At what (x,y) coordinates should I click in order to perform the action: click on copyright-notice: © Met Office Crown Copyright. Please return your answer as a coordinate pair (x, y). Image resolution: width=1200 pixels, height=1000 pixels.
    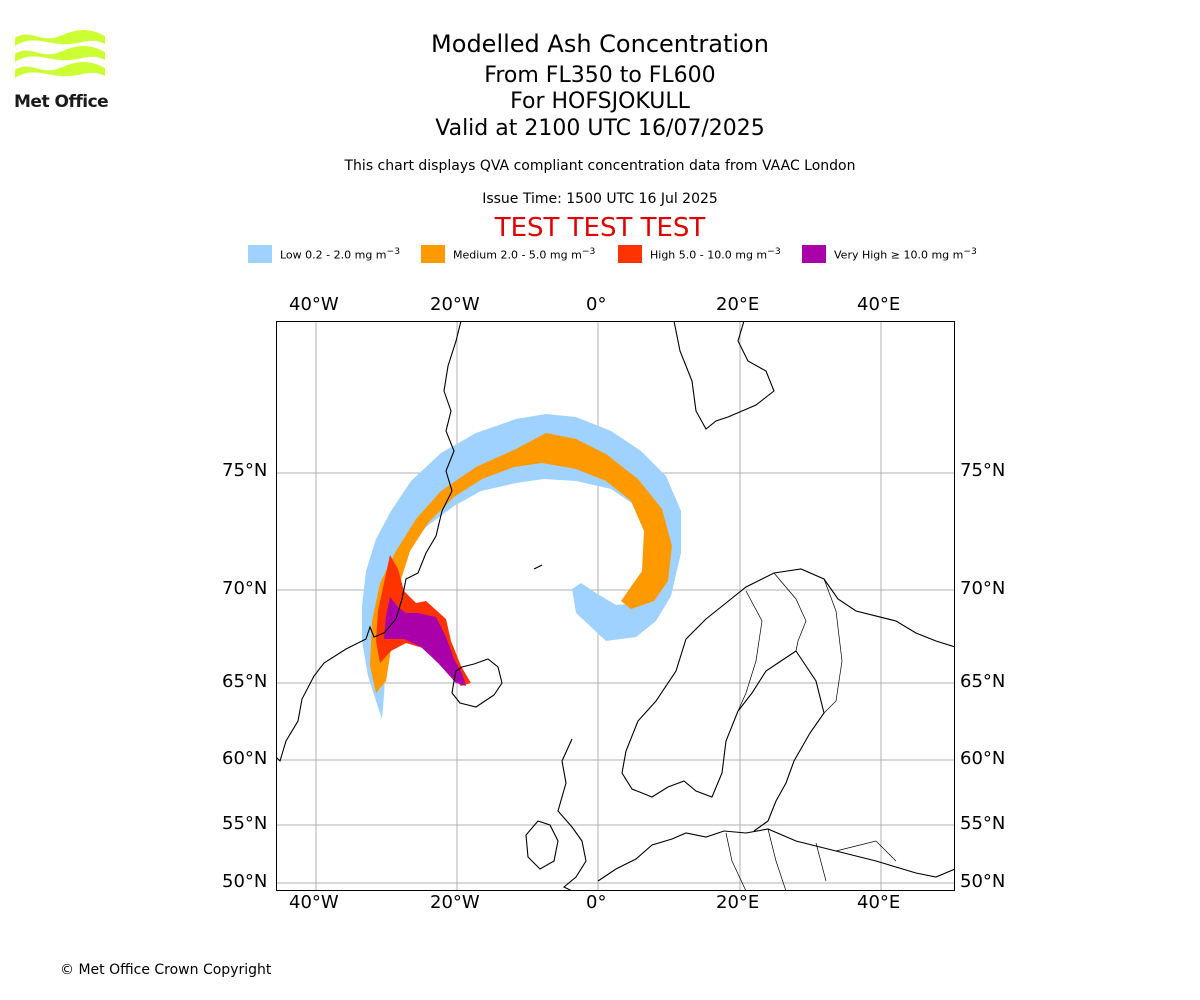
    Looking at the image, I should click on (166, 970).